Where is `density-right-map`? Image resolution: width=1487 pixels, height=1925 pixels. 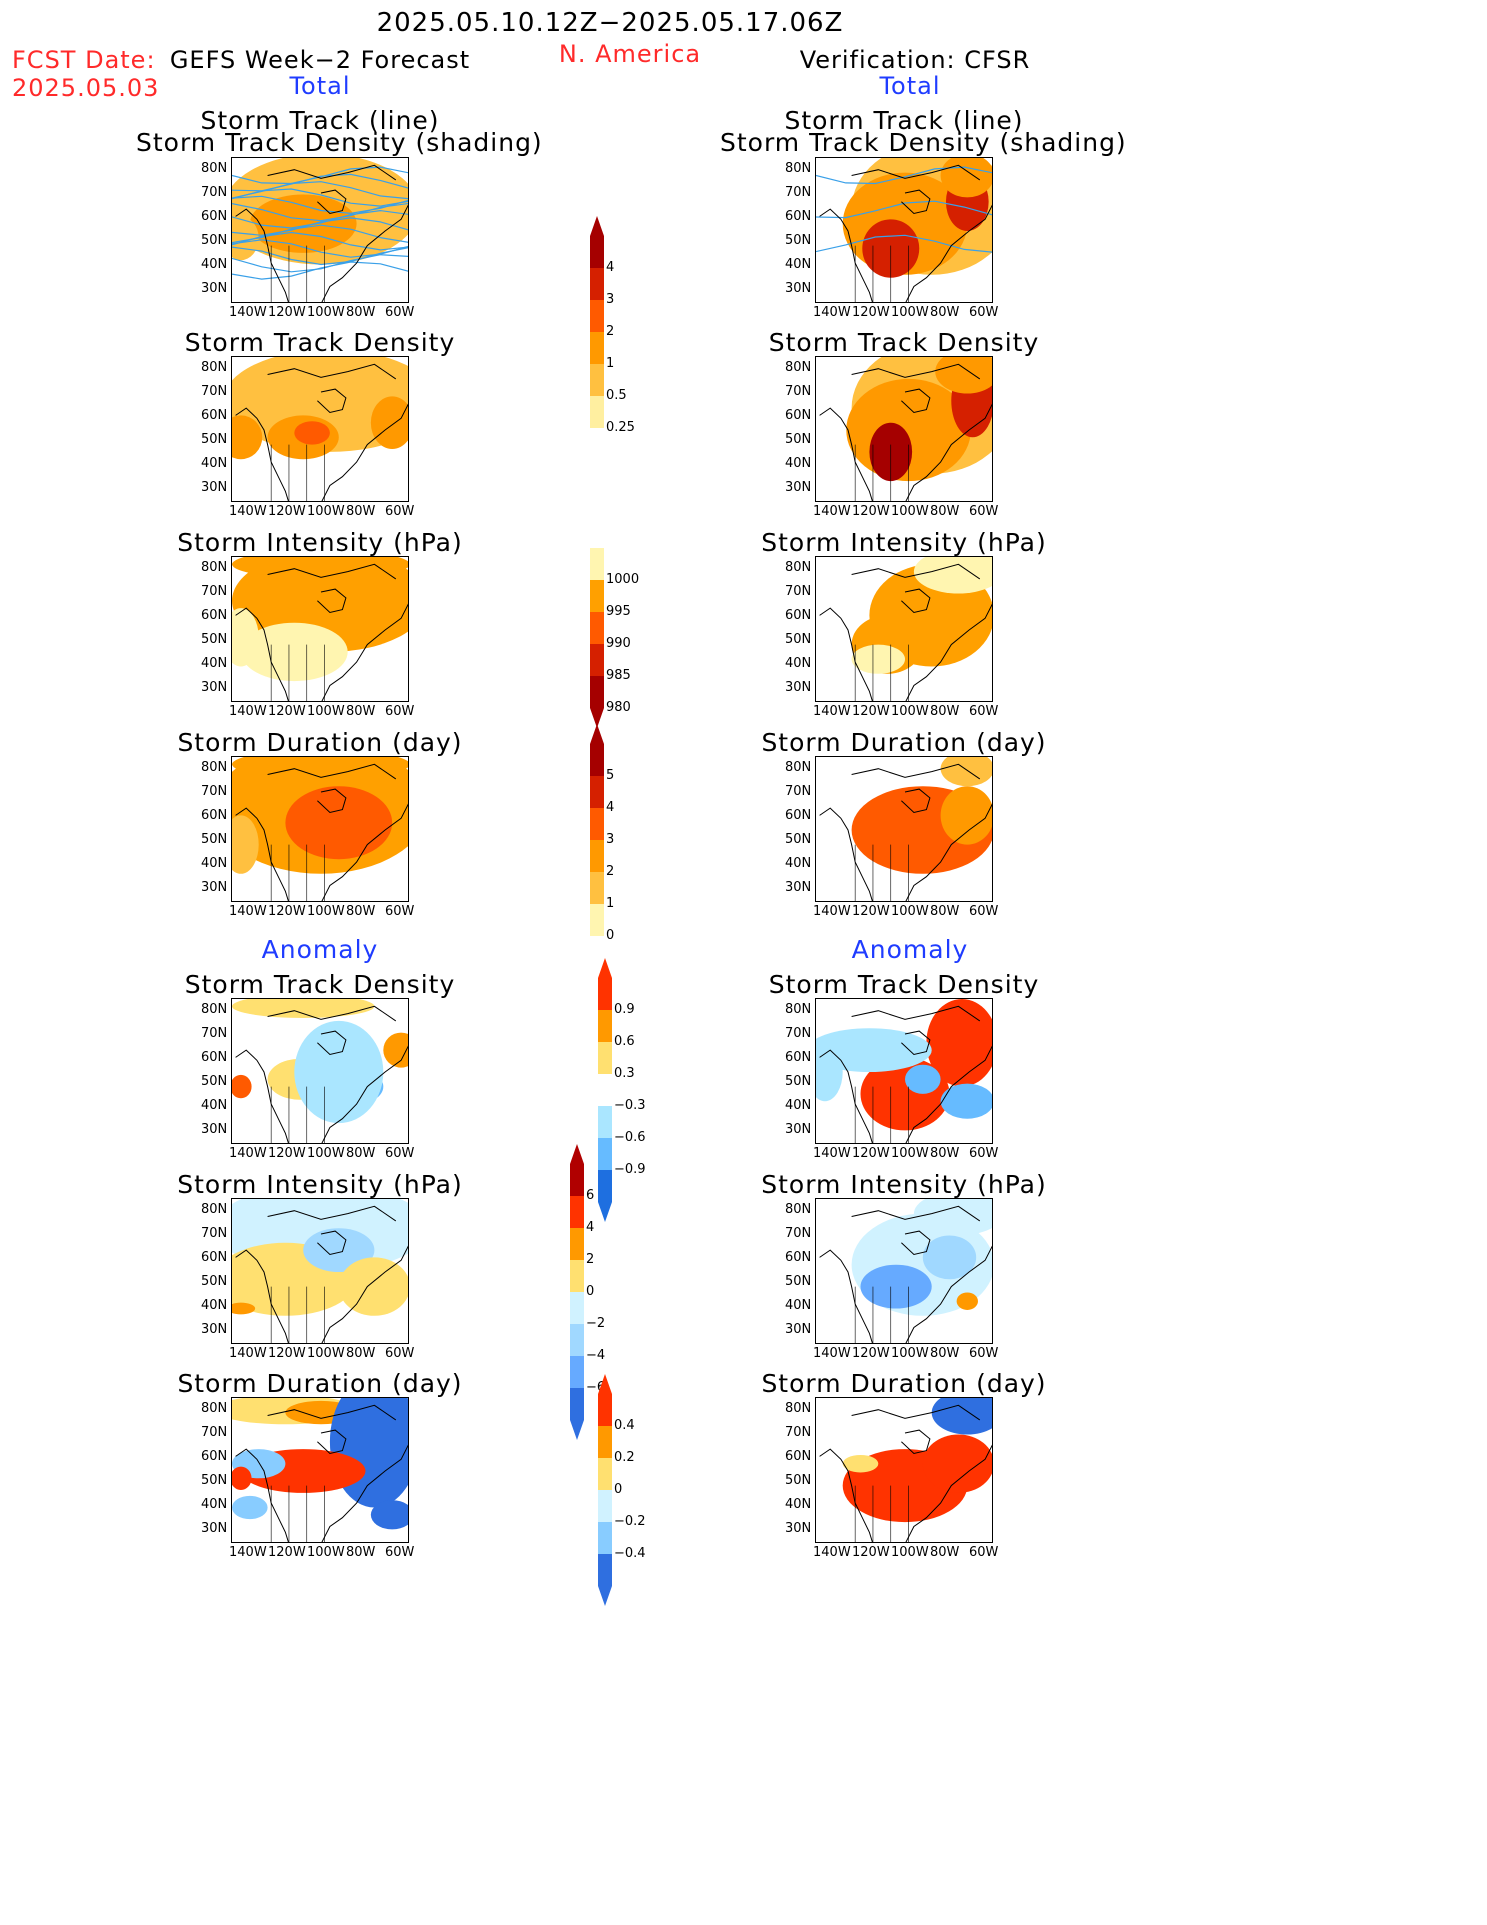
density-right-map is located at coordinates (904, 429).